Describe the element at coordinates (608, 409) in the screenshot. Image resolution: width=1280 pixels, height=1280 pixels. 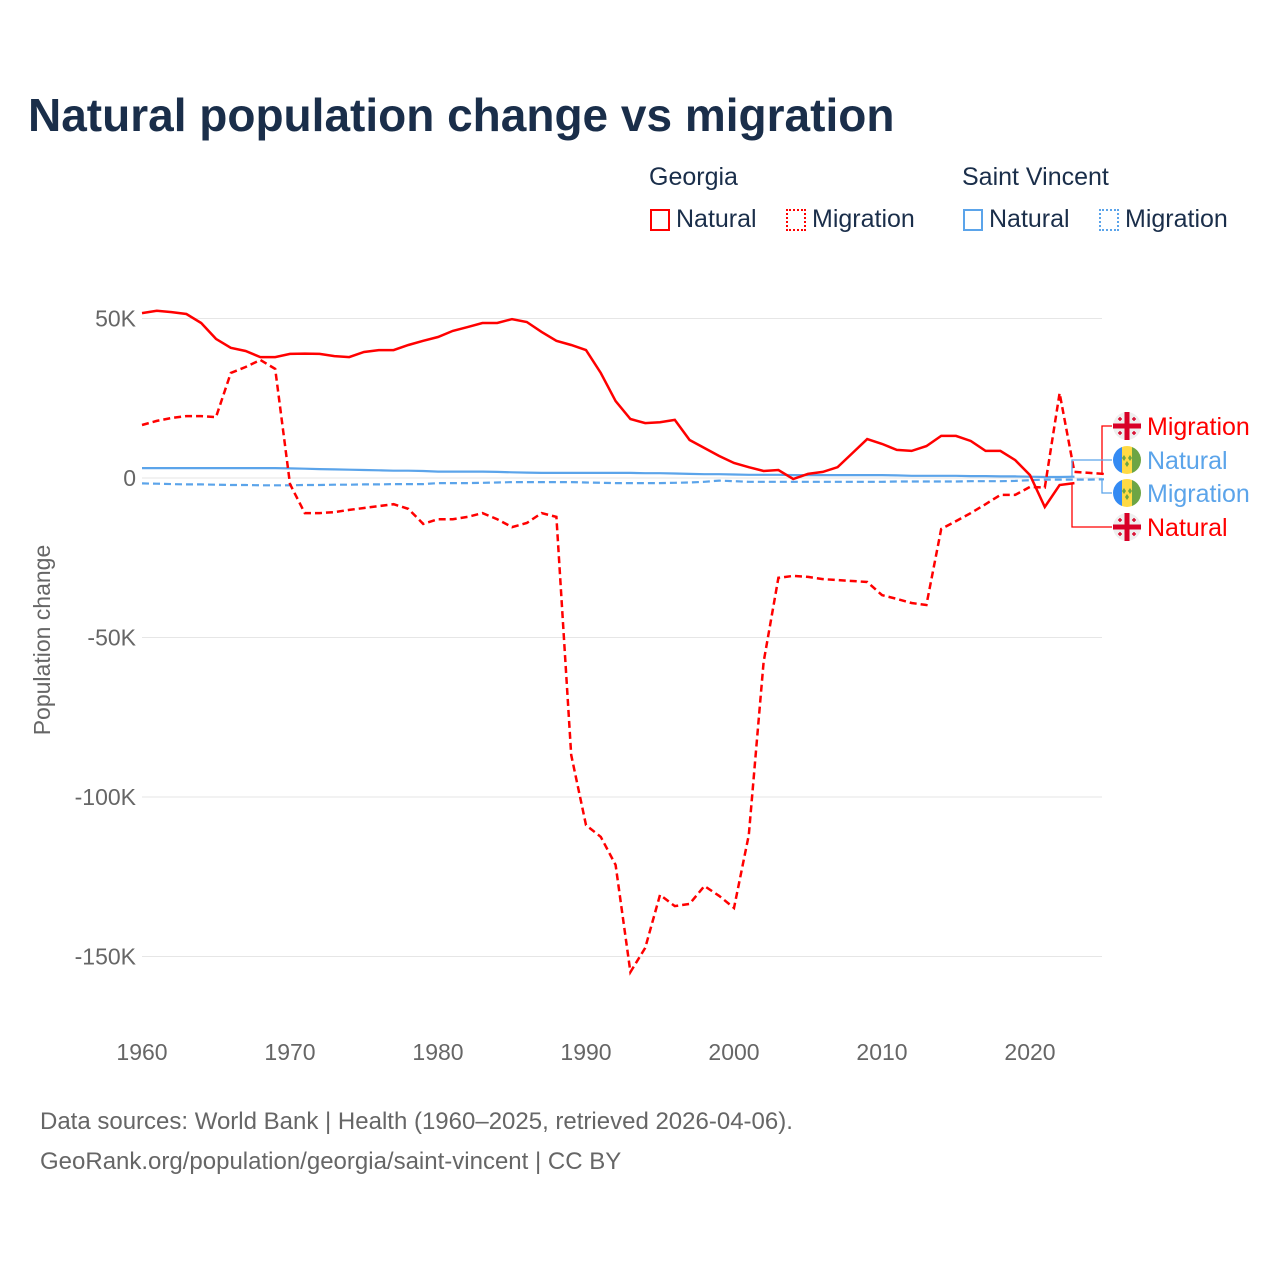
I see `series-line-georgia-natural` at that location.